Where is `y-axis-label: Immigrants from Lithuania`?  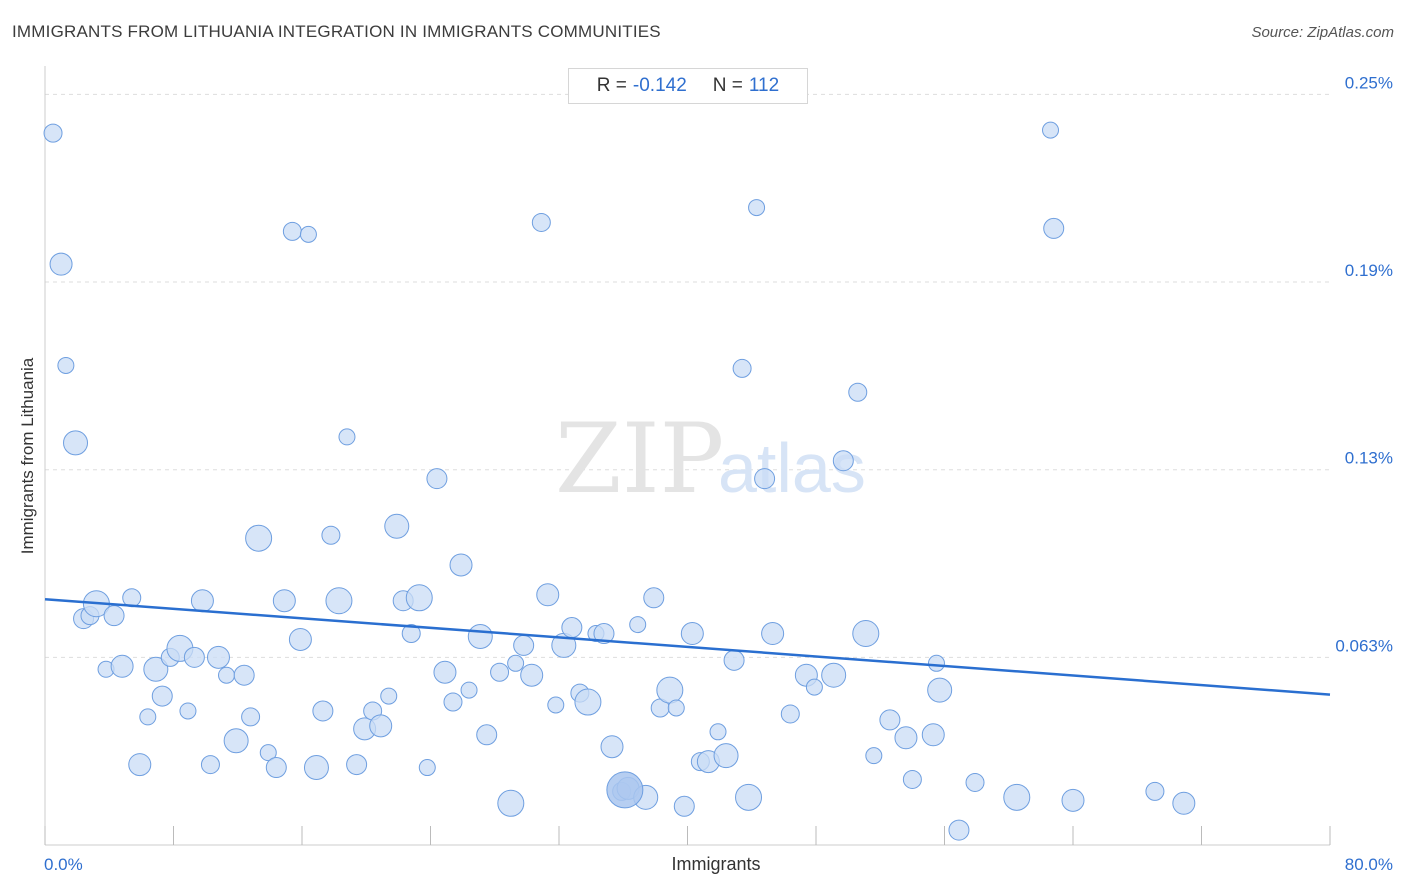 y-axis-label: Immigrants from Lithuania is located at coordinates (27, 456).